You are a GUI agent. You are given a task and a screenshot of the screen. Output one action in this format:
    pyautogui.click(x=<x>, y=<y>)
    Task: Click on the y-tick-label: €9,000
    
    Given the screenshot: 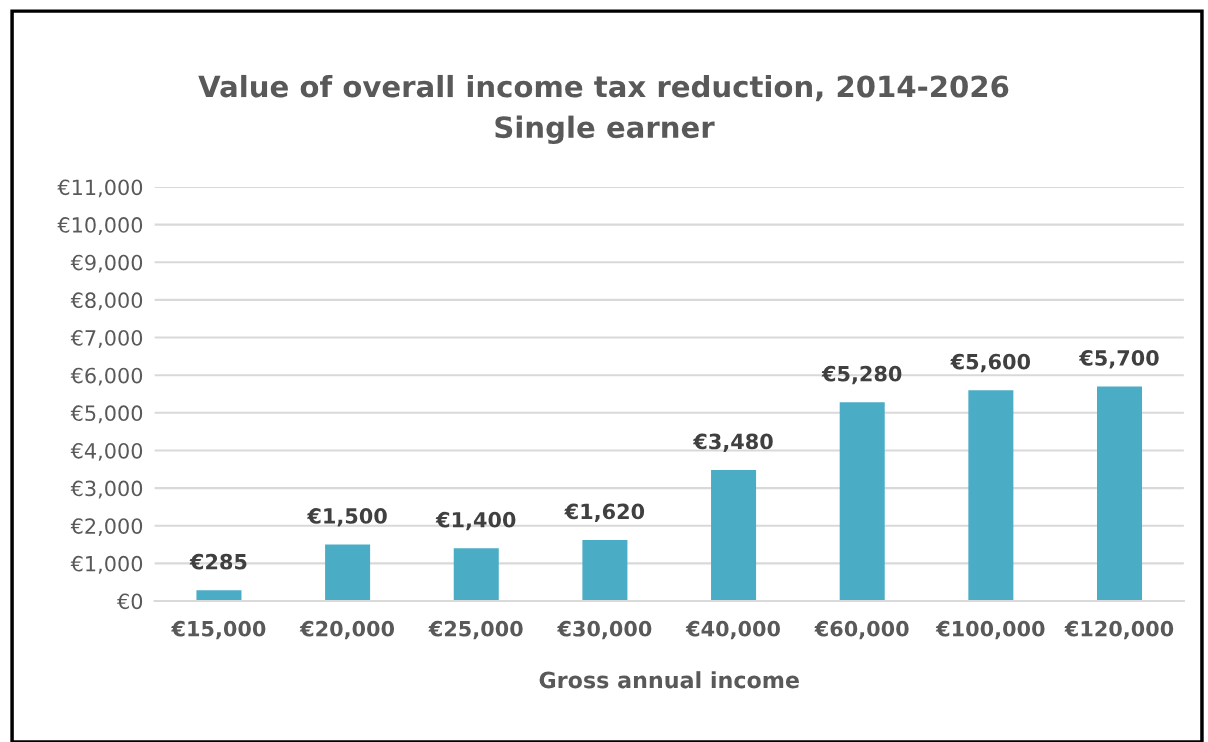 What is the action you would take?
    pyautogui.click(x=106, y=263)
    